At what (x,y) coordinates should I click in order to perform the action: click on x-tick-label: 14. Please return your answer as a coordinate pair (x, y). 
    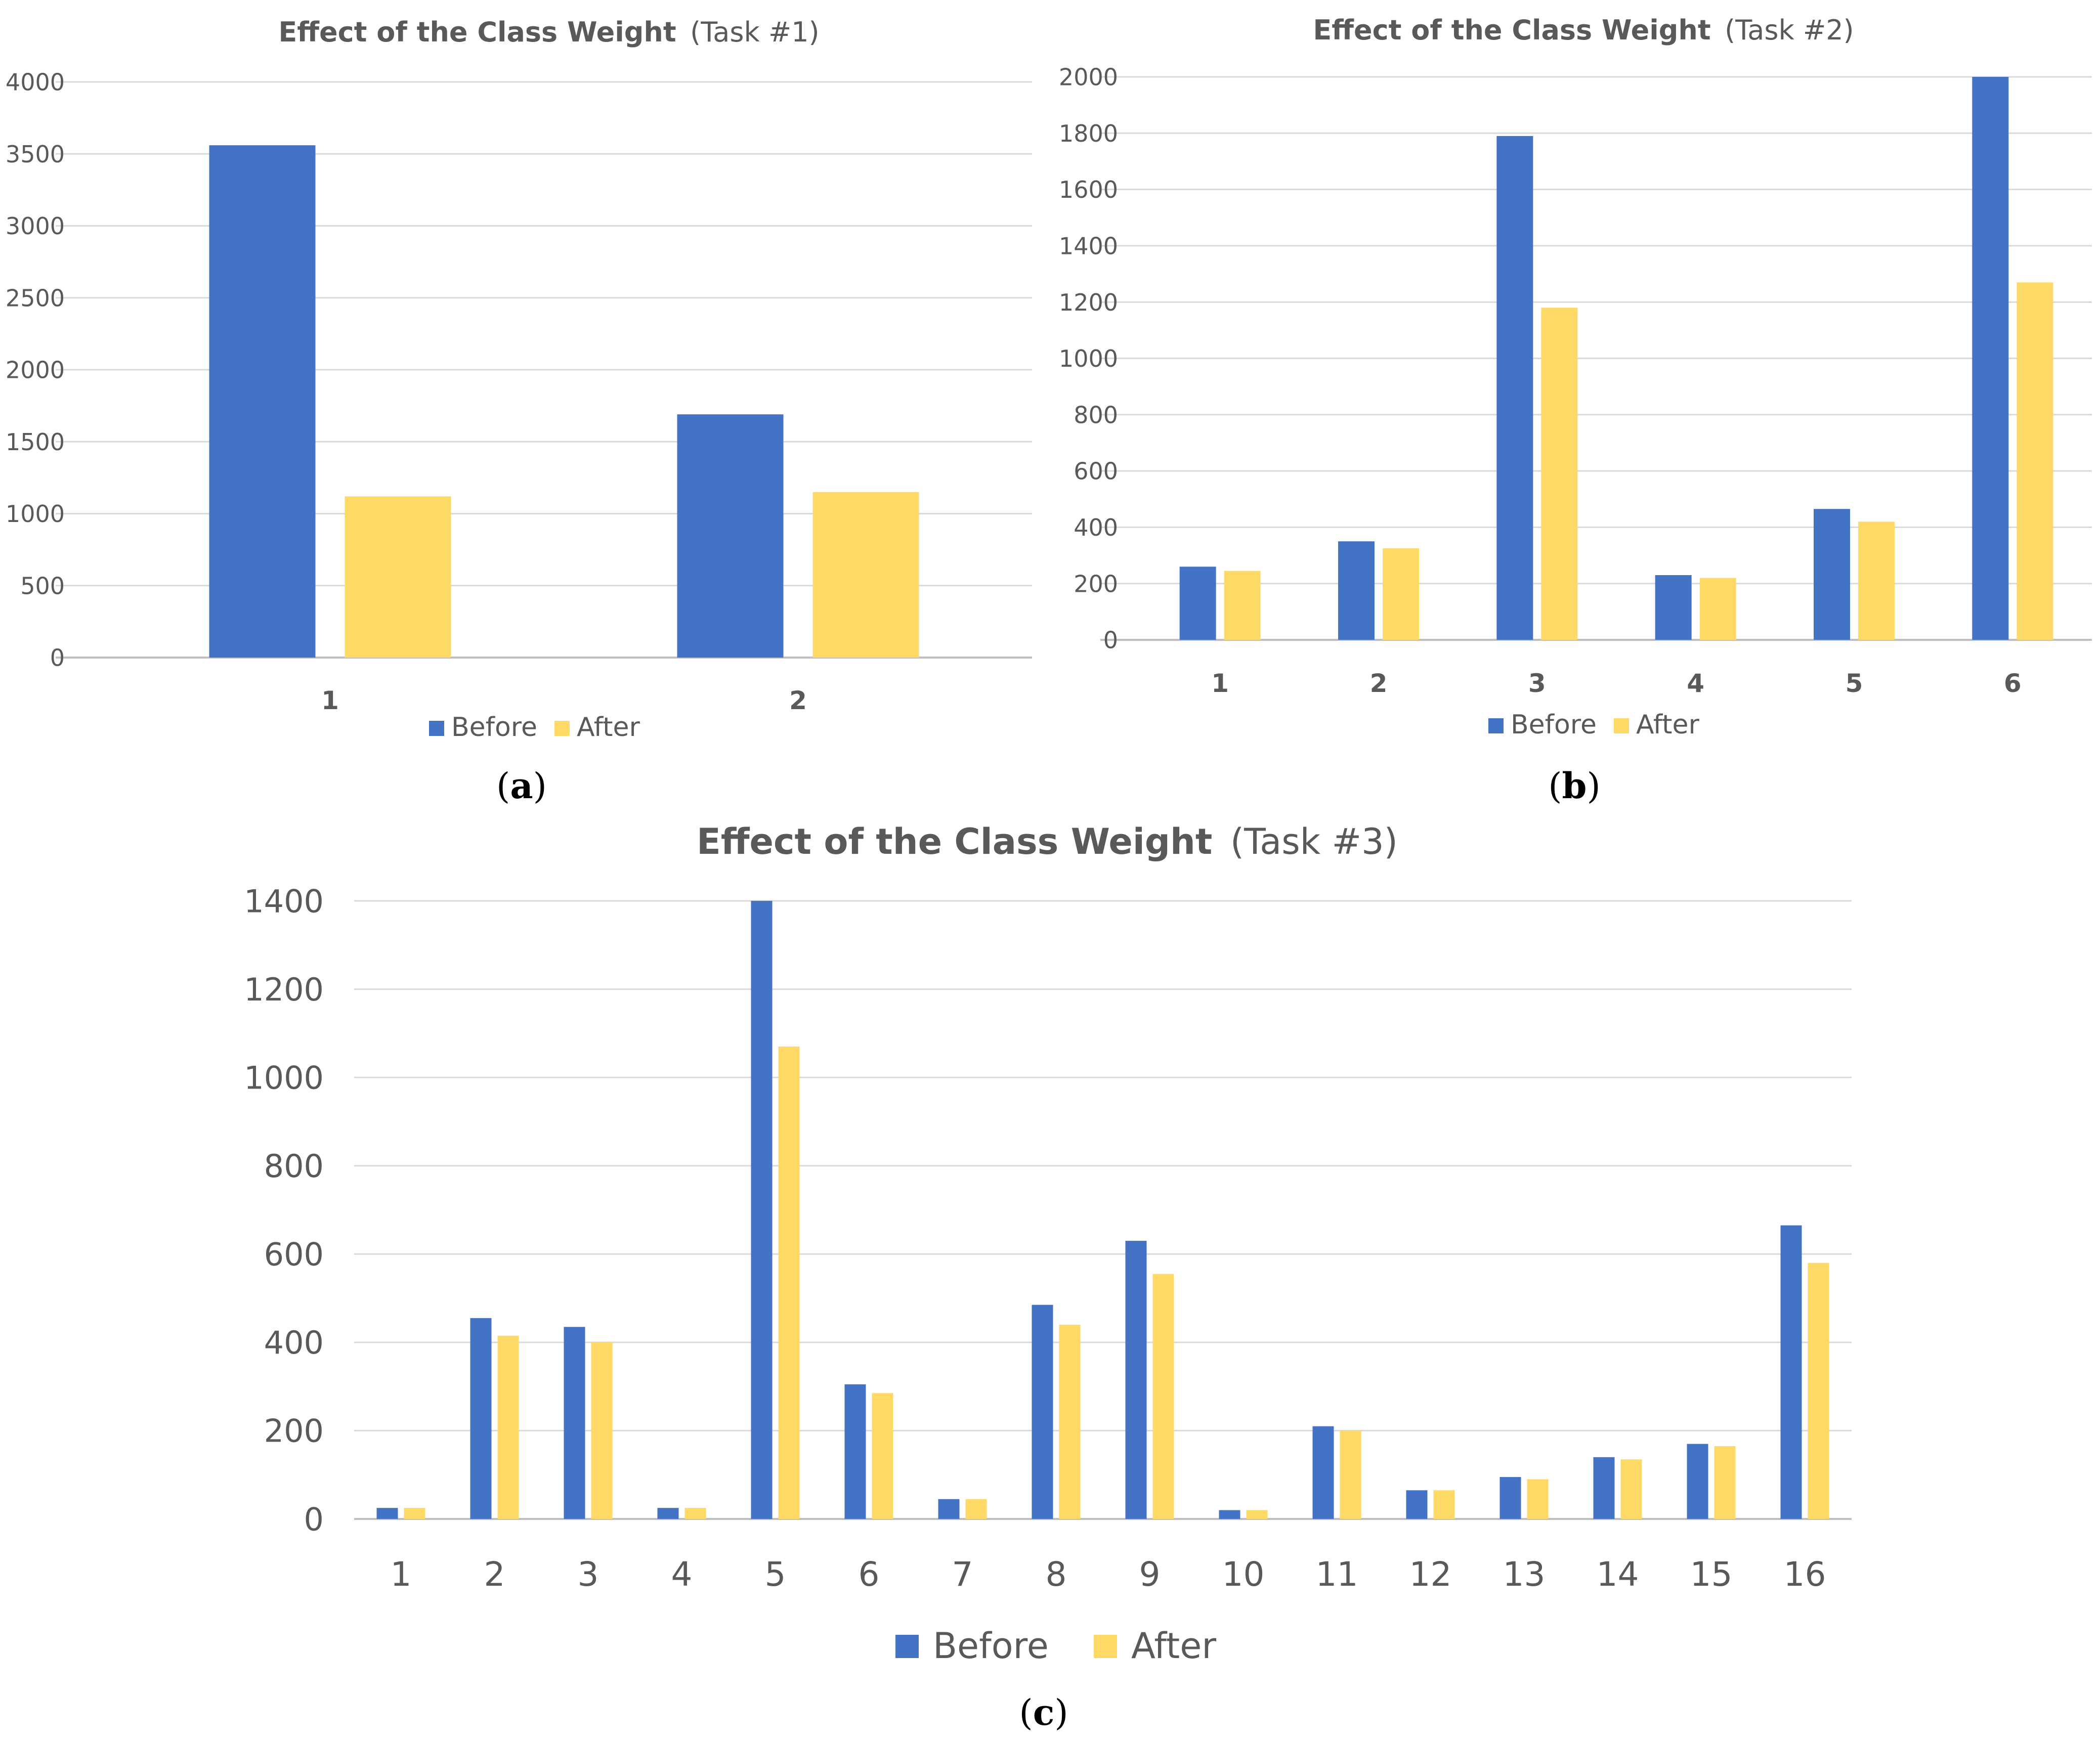
    Looking at the image, I should click on (1618, 1574).